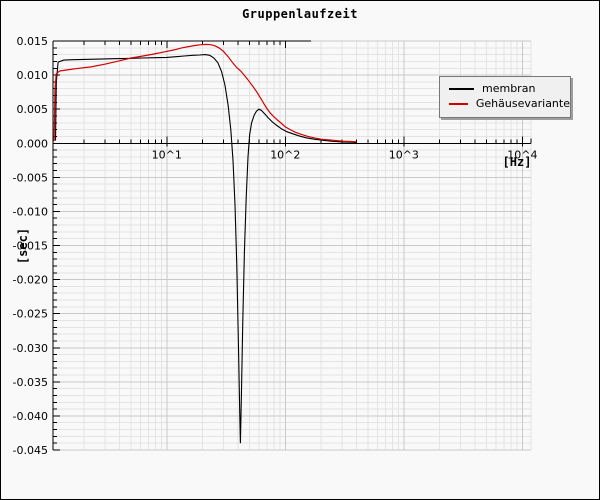  Describe the element at coordinates (33, 109) in the screenshot. I see `y-tick-label: 0.005` at that location.